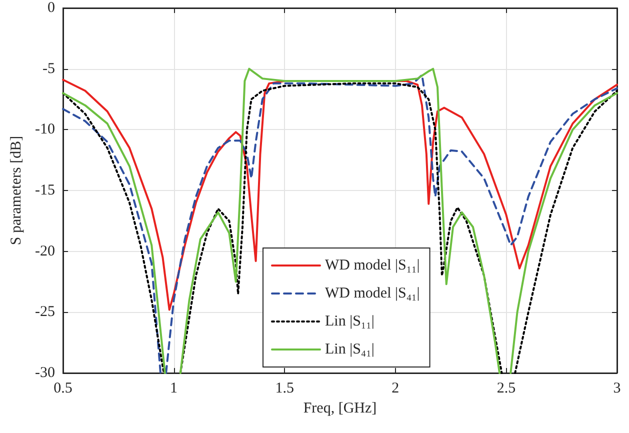  I want to click on x-axis-title: Freq, [GHz], so click(340, 408).